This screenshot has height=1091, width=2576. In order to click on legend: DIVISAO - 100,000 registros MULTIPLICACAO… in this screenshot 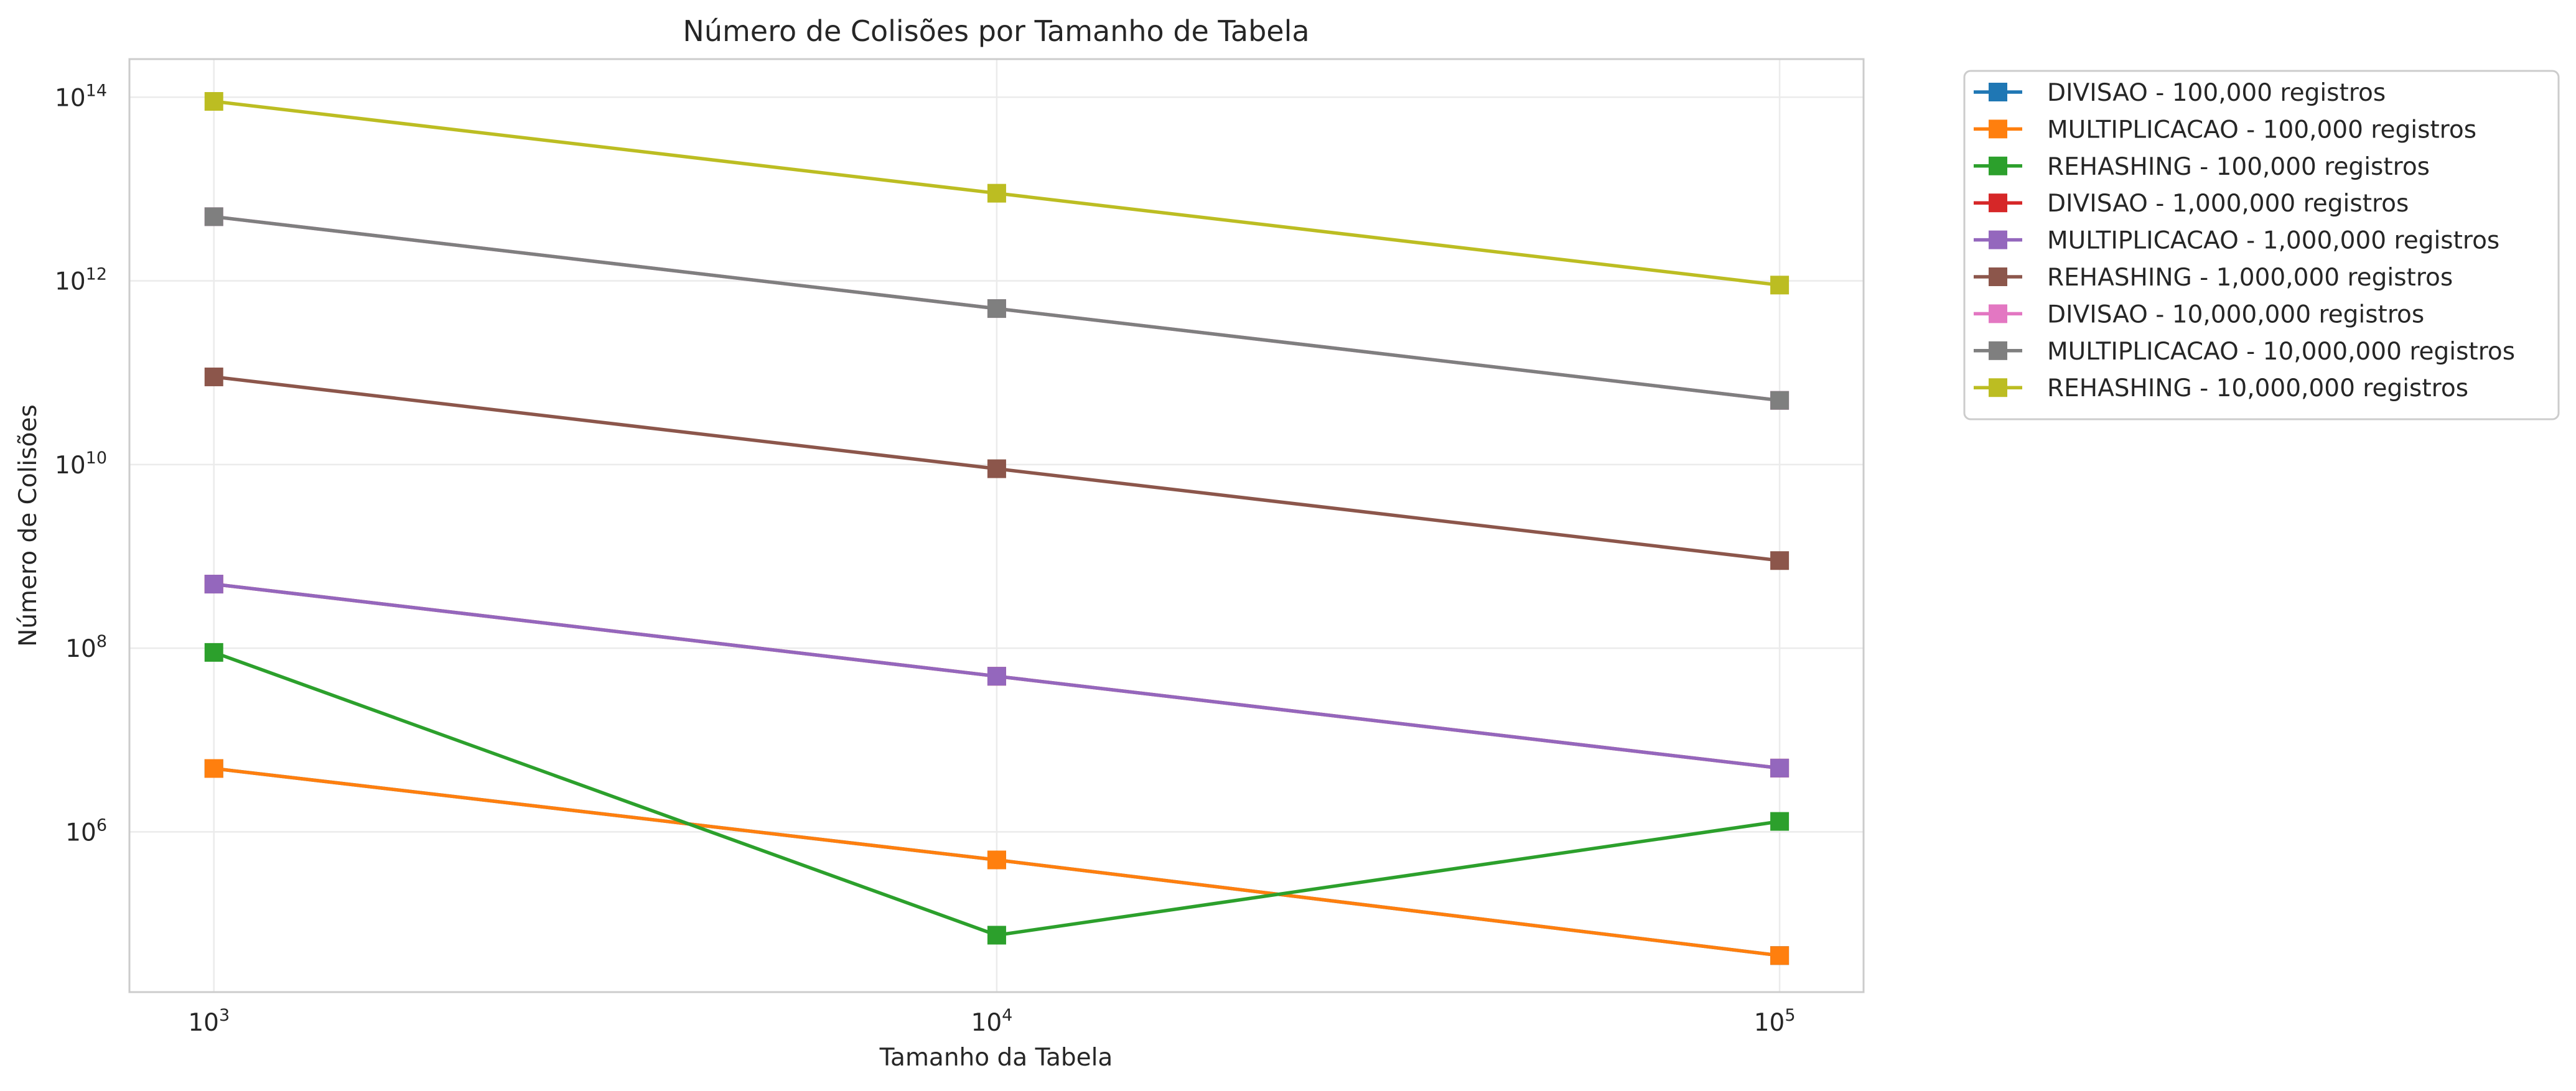, I will do `click(2261, 245)`.